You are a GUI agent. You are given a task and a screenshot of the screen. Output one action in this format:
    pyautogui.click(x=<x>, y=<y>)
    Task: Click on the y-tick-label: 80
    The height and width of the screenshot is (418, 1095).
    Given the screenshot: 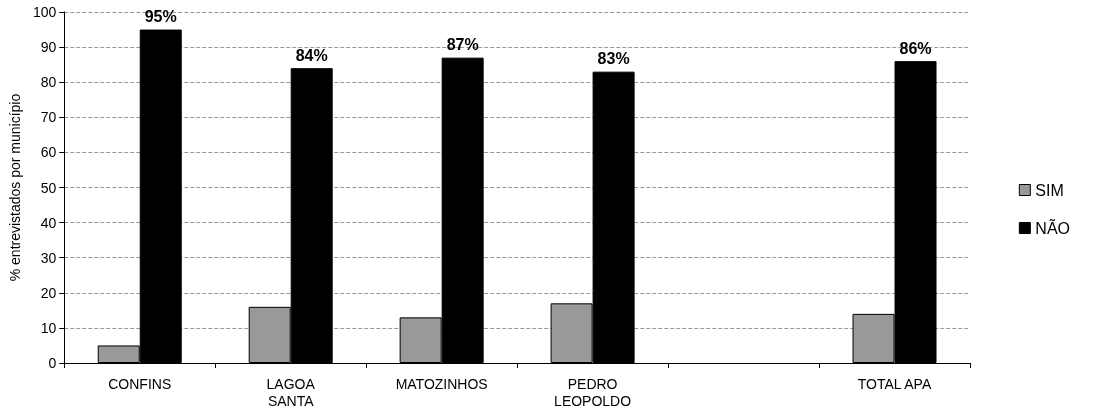 What is the action you would take?
    pyautogui.click(x=48, y=82)
    